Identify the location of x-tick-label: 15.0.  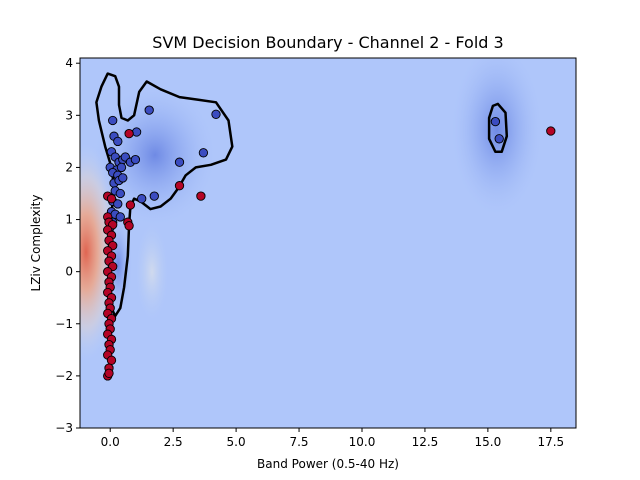
(488, 442).